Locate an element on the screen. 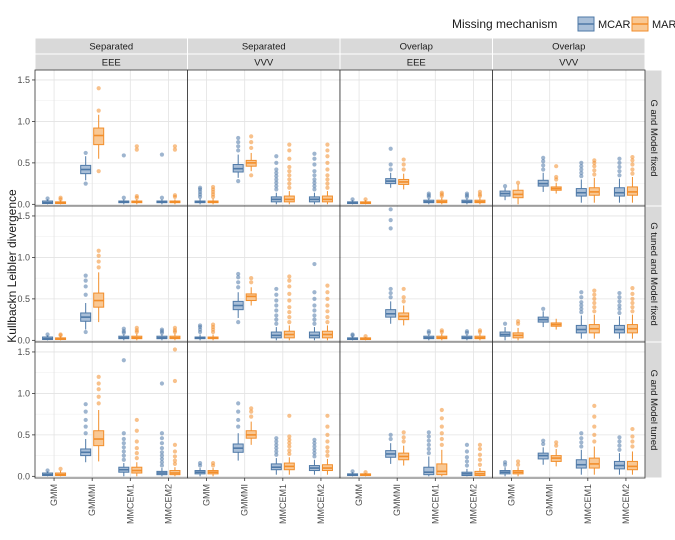 This screenshot has height=540, width=675. panel-r3-c4 is located at coordinates (569, 410).